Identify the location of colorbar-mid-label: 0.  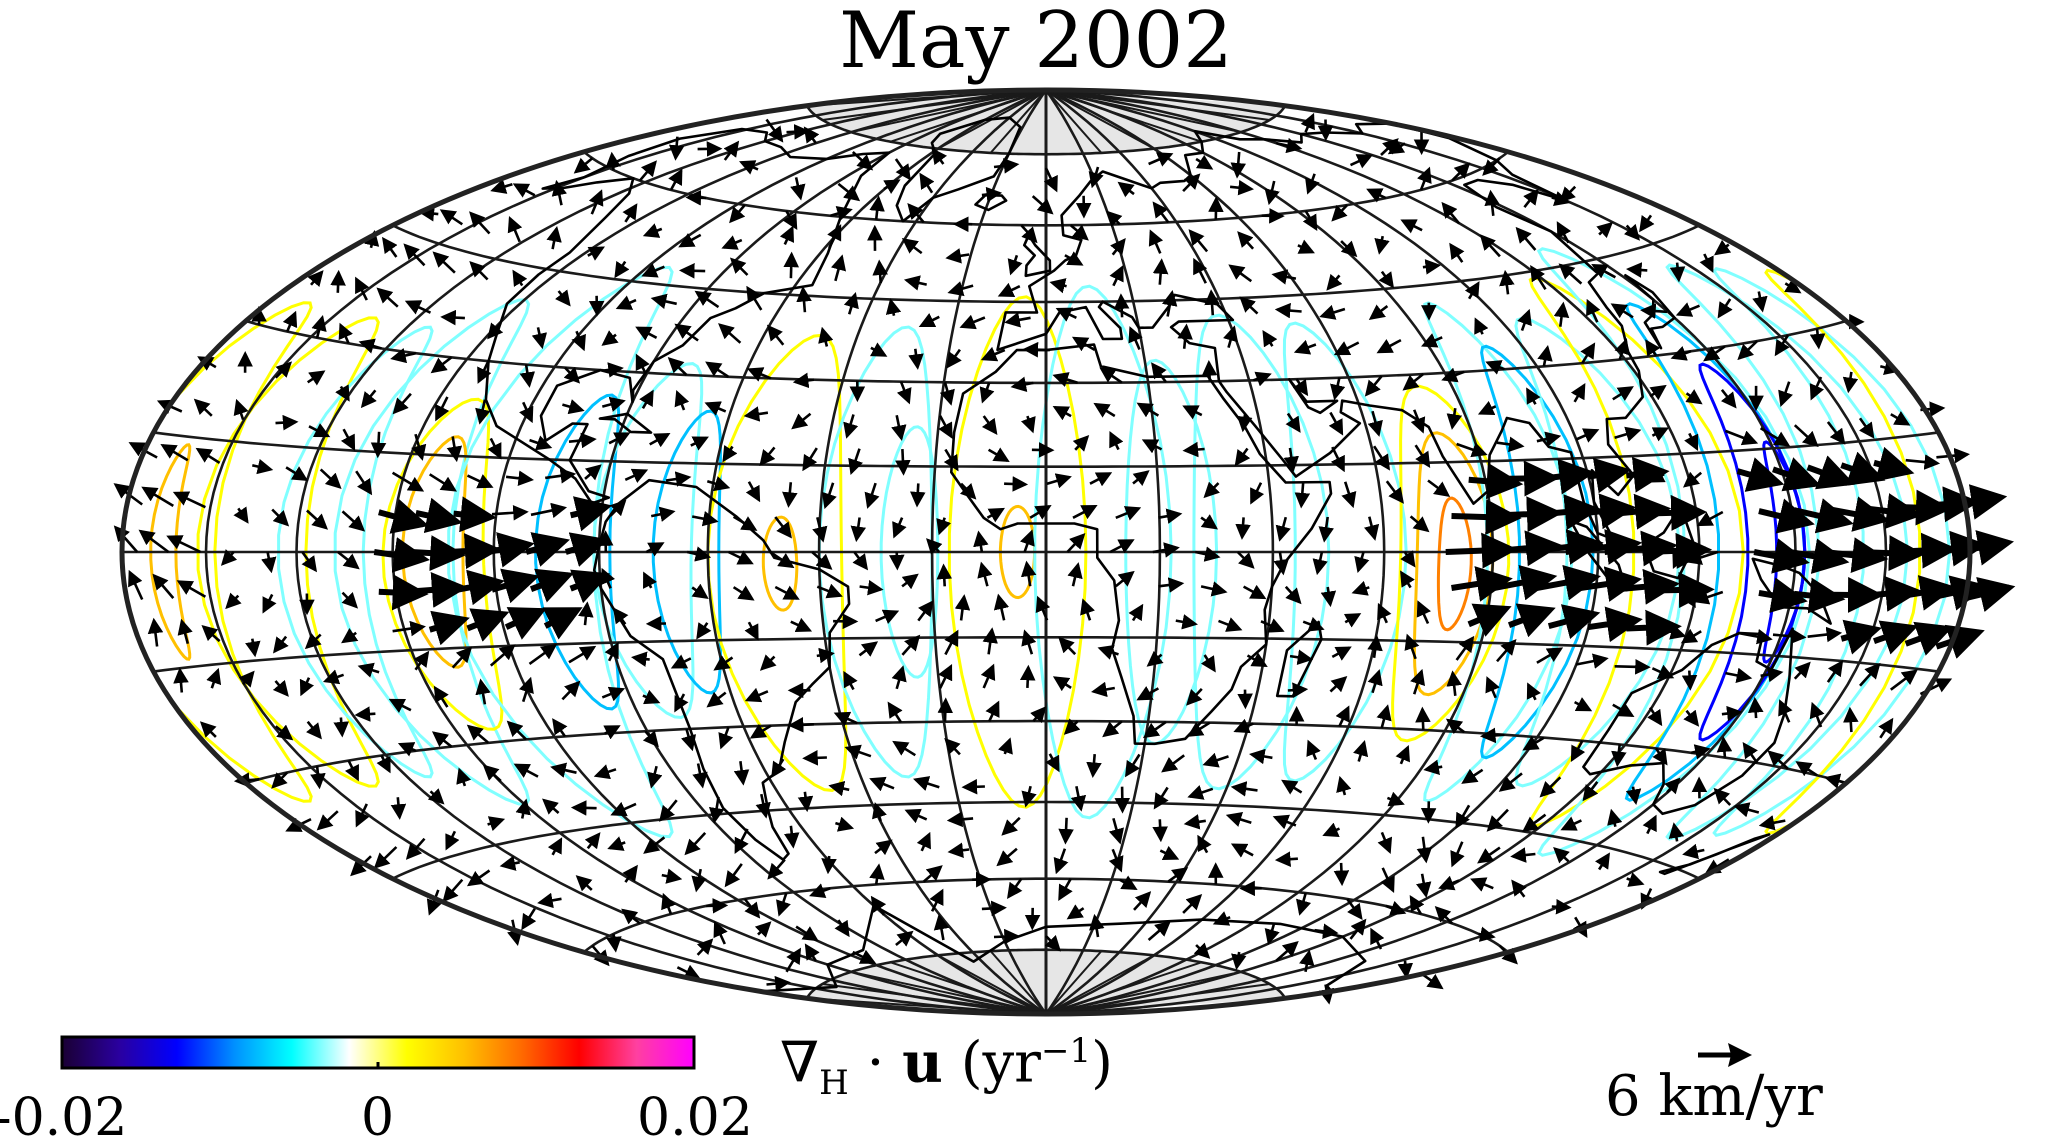
(377, 1118).